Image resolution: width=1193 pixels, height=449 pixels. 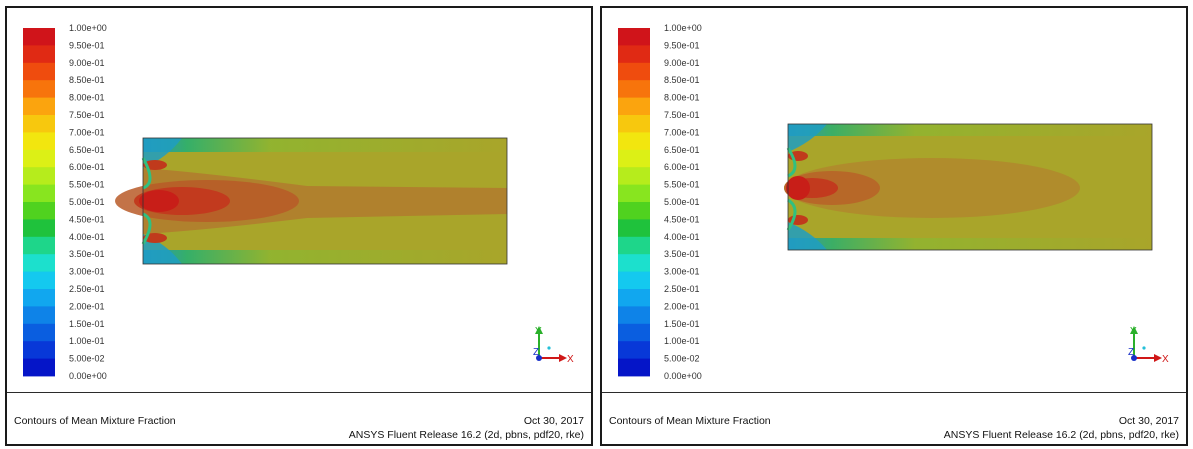 What do you see at coordinates (87, 150) in the screenshot?
I see `legend-tick-label: 6.50e-01` at bounding box center [87, 150].